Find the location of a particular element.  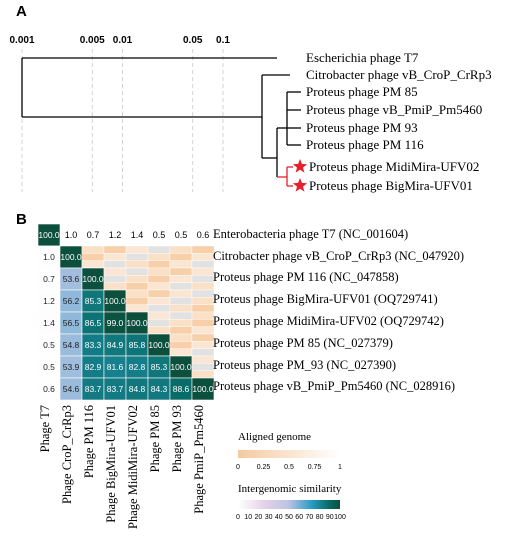

phylogenetic-tree is located at coordinates (161, 122).